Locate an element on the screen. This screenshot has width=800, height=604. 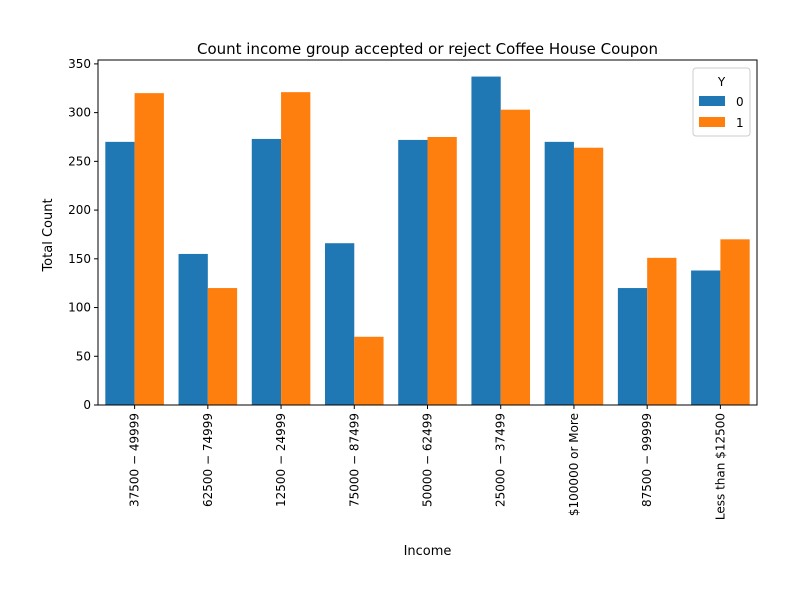
y-tick-label: 100 is located at coordinates (79, 308).